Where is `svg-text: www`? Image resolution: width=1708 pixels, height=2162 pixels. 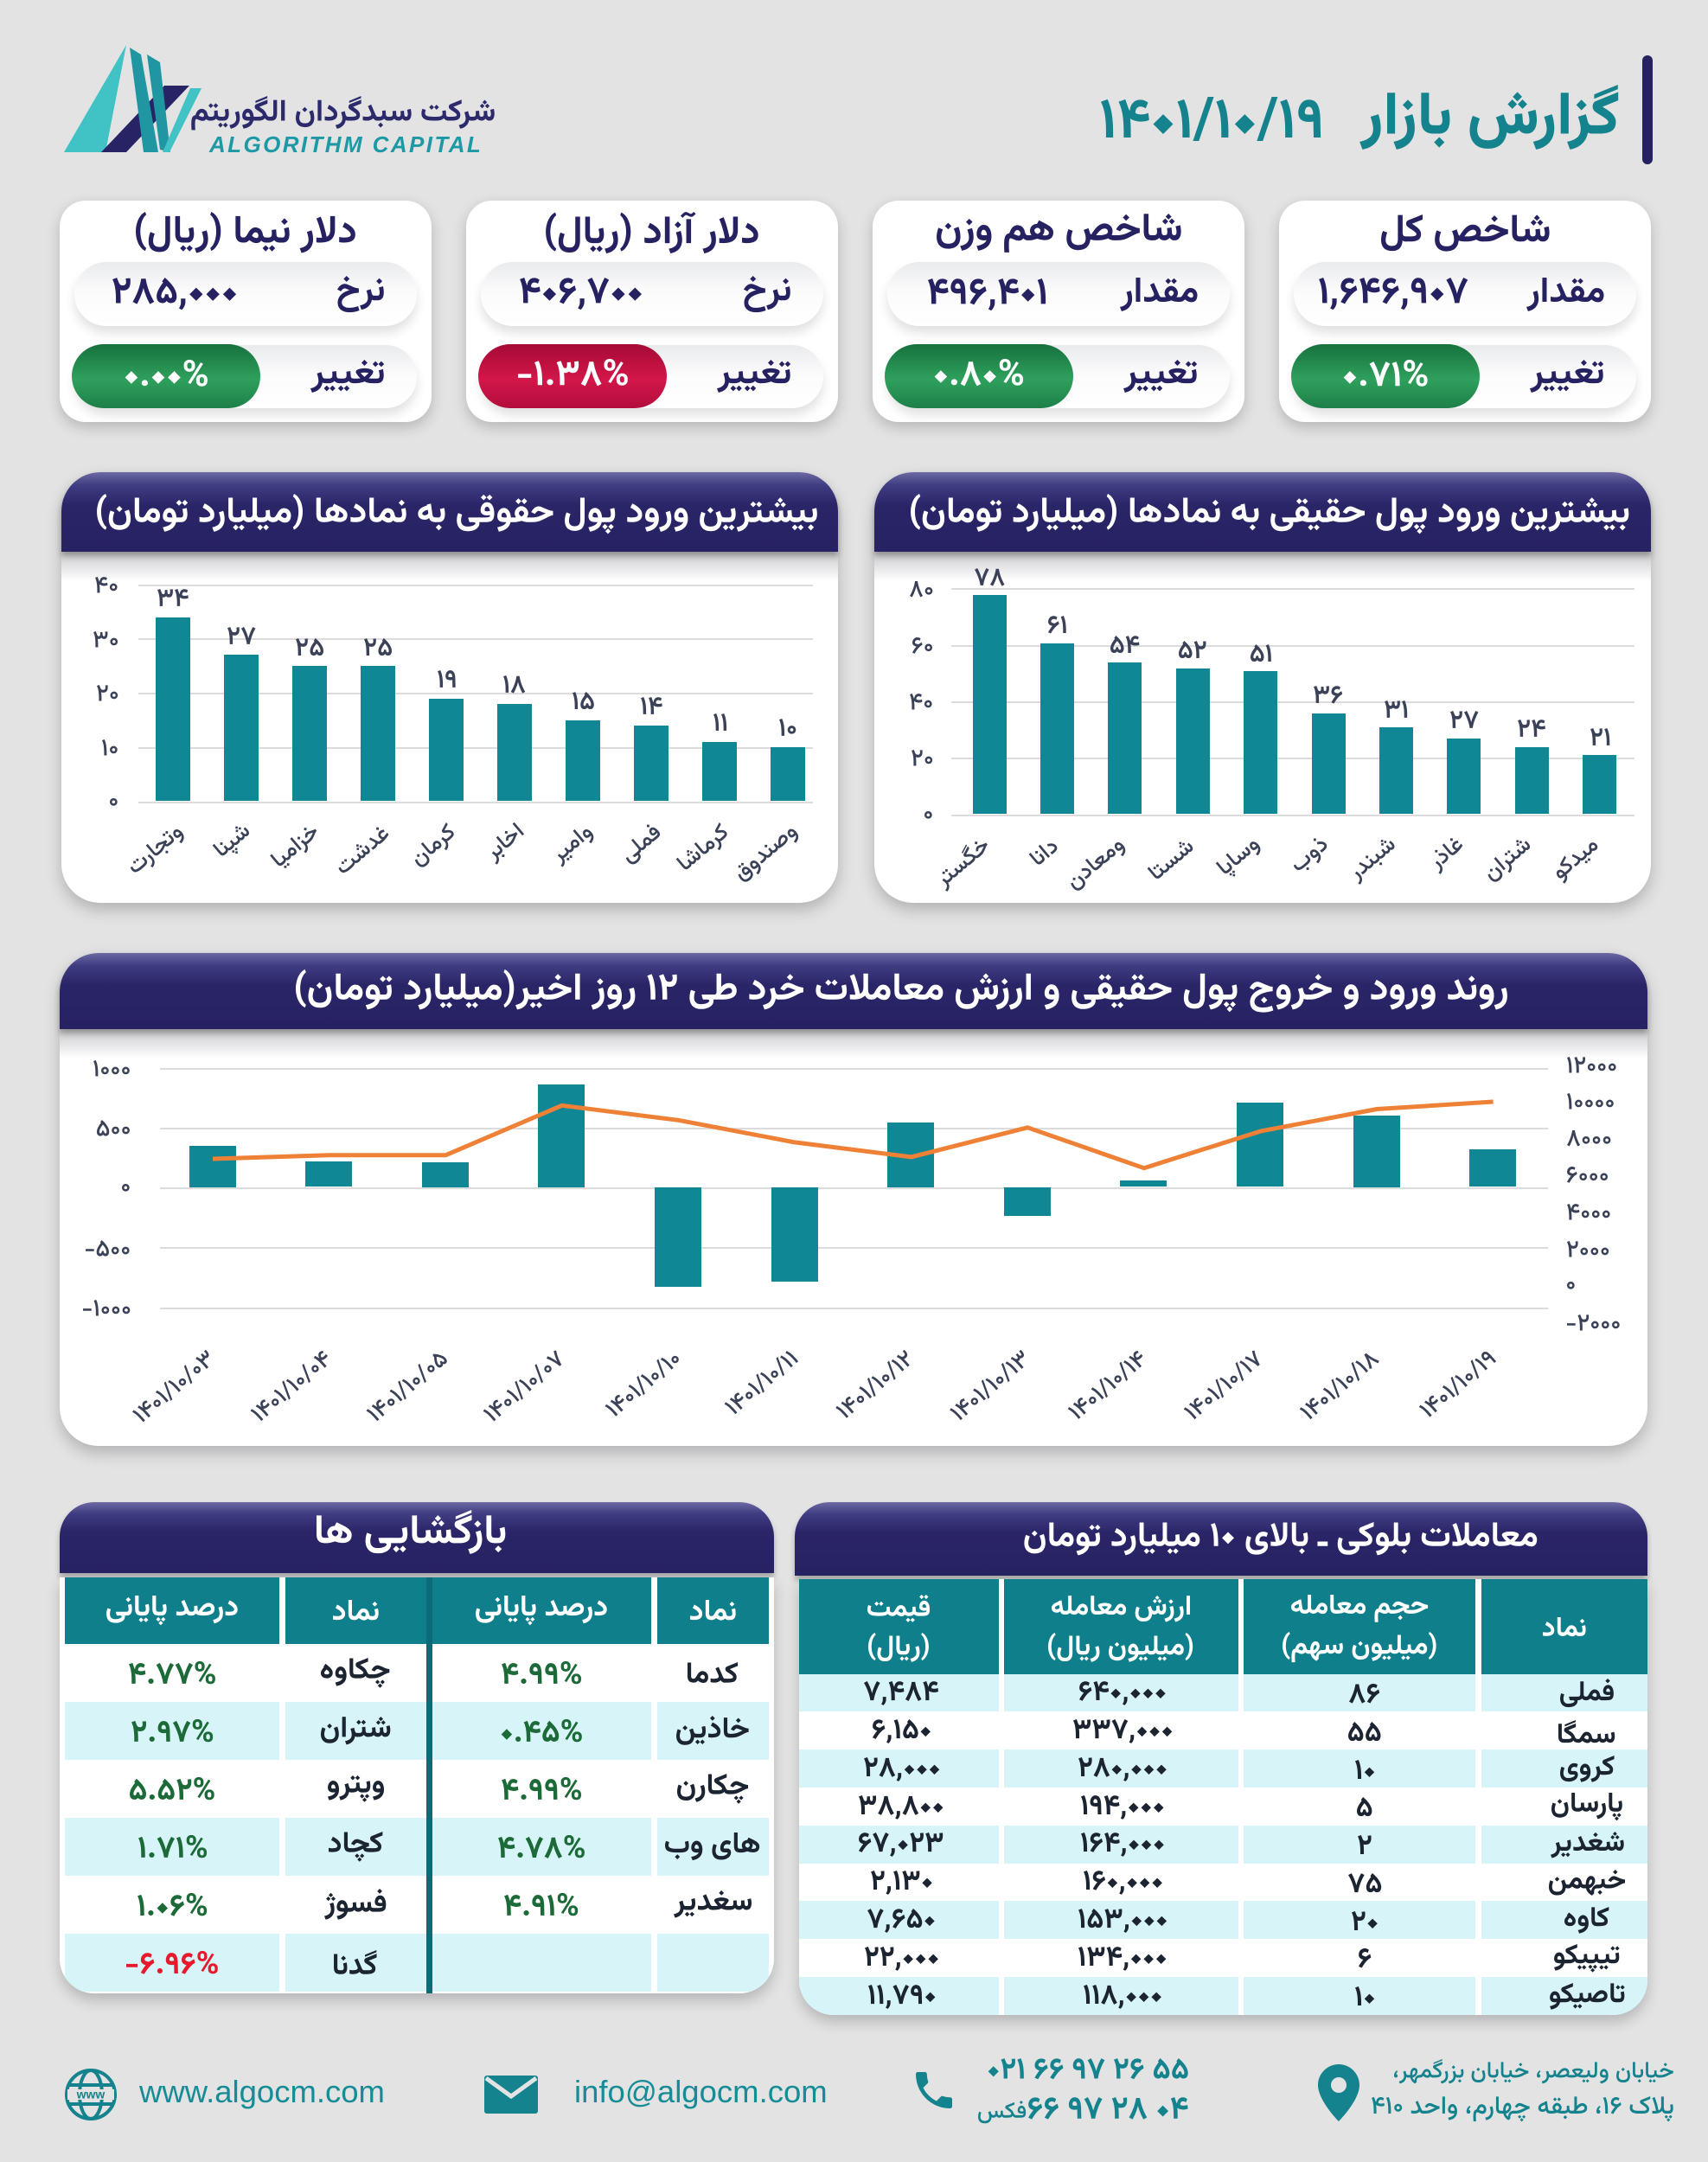
svg-text: www is located at coordinates (91, 2094).